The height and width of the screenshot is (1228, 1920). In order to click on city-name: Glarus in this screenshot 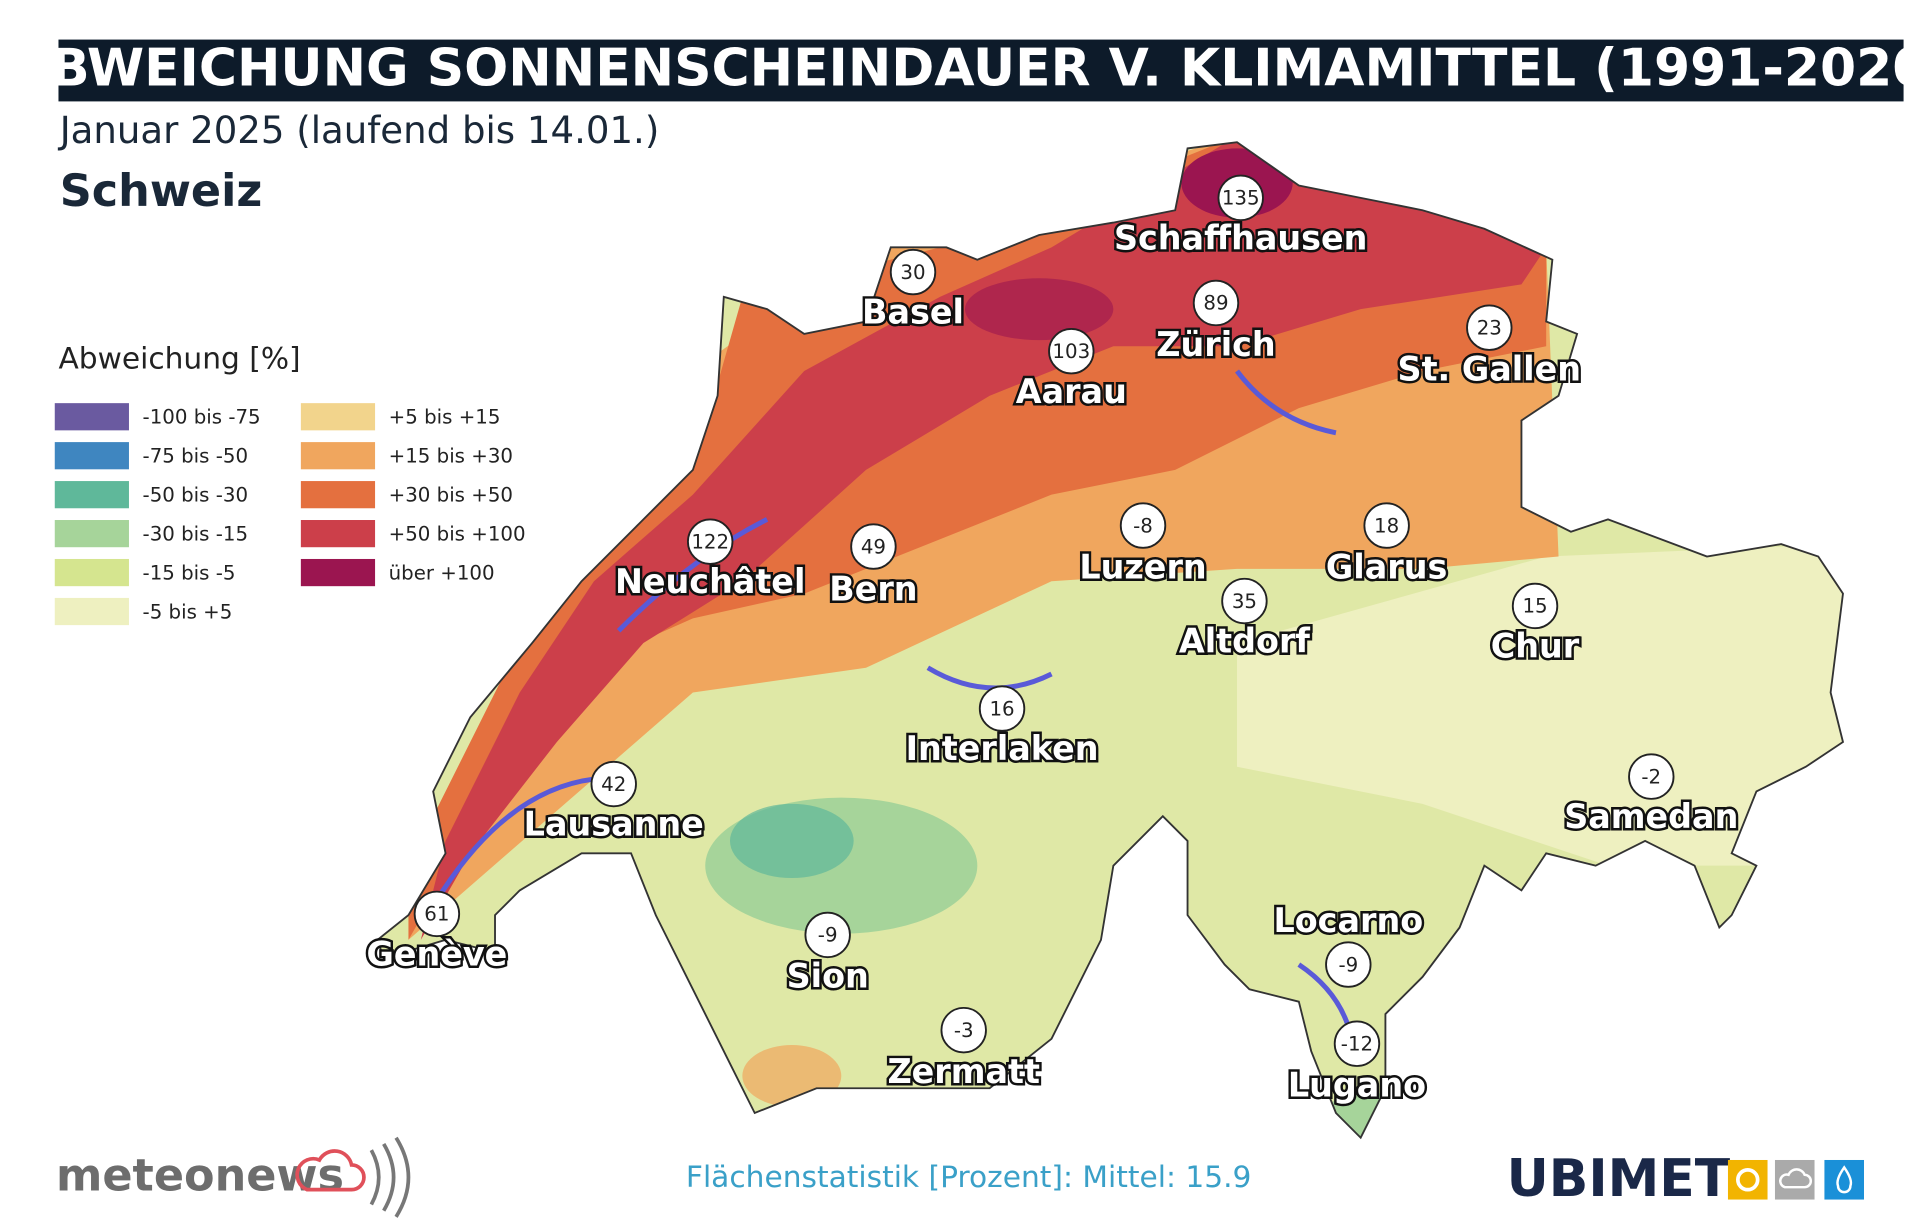, I will do `click(1386, 566)`.